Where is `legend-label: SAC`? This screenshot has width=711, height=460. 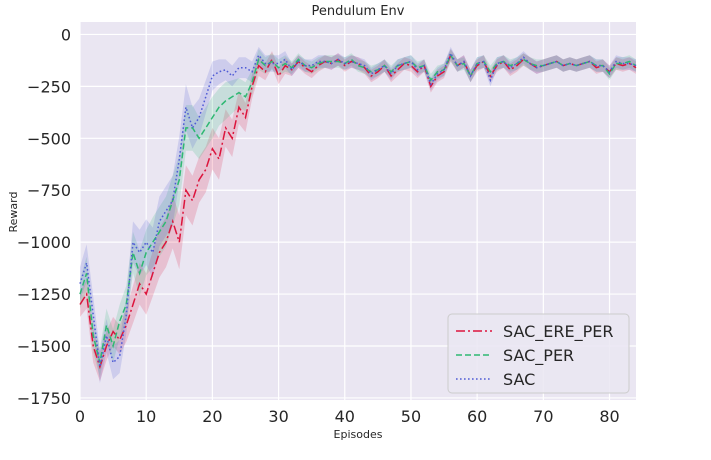 legend-label: SAC is located at coordinates (519, 379).